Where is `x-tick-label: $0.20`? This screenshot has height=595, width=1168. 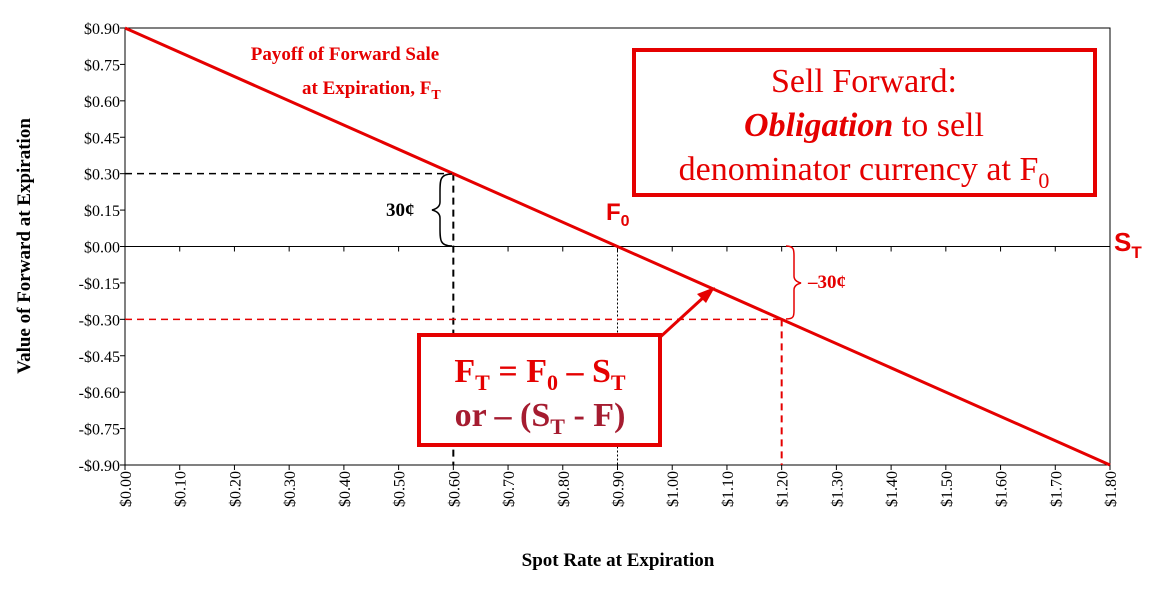 x-tick-label: $0.20 is located at coordinates (235, 489).